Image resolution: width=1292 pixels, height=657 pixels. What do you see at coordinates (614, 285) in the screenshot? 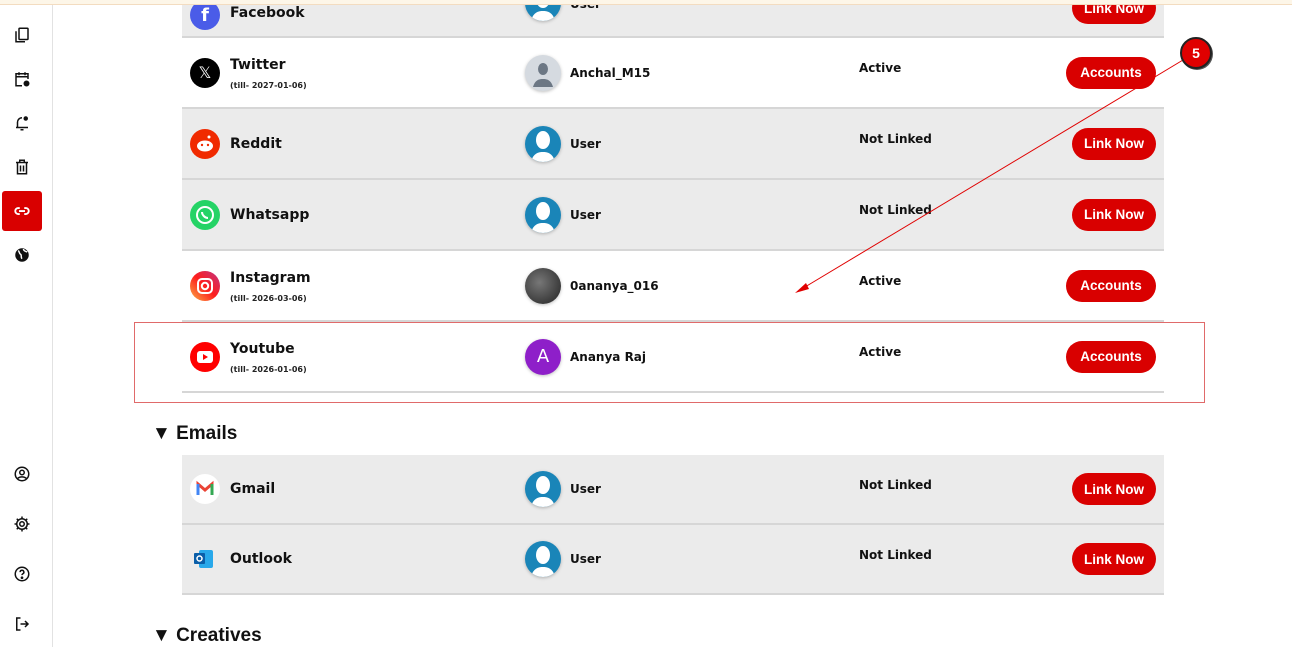
I see `username: 0ananya_016` at bounding box center [614, 285].